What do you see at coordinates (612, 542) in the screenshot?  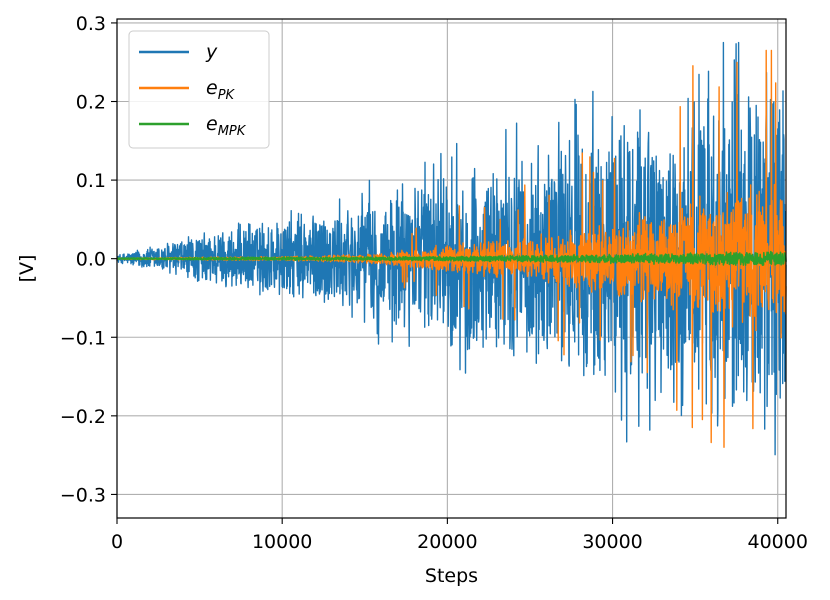 I see `x-tick-label: 30000` at bounding box center [612, 542].